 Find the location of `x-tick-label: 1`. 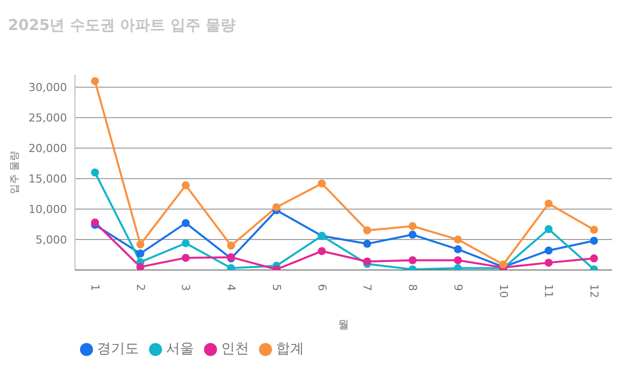

x-tick-label: 1 is located at coordinates (95, 287).